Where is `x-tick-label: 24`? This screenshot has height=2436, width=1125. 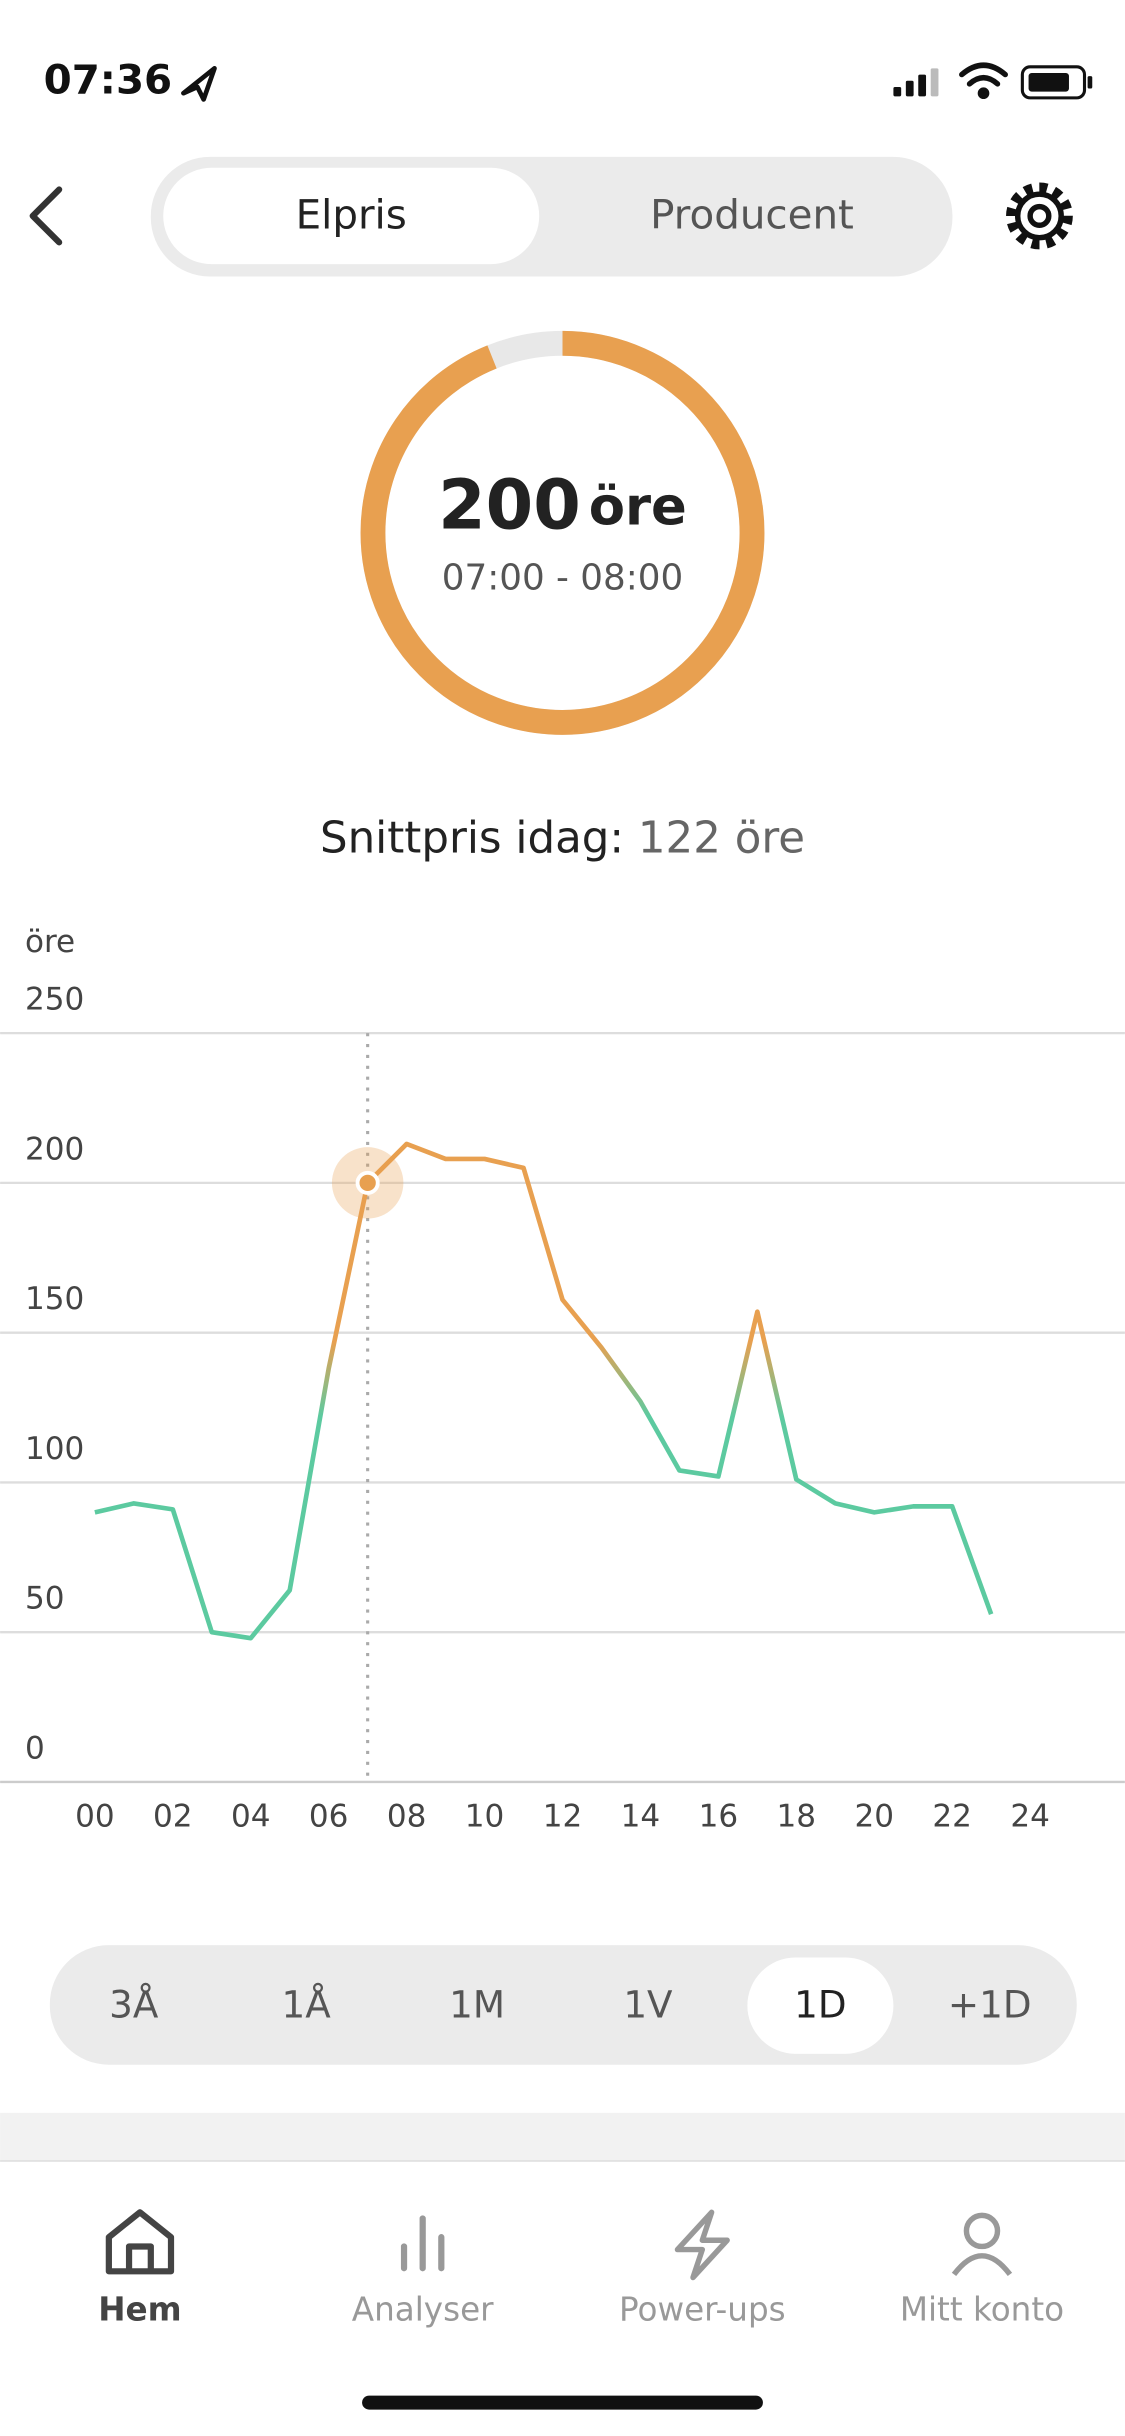
x-tick-label: 24 is located at coordinates (1030, 1817).